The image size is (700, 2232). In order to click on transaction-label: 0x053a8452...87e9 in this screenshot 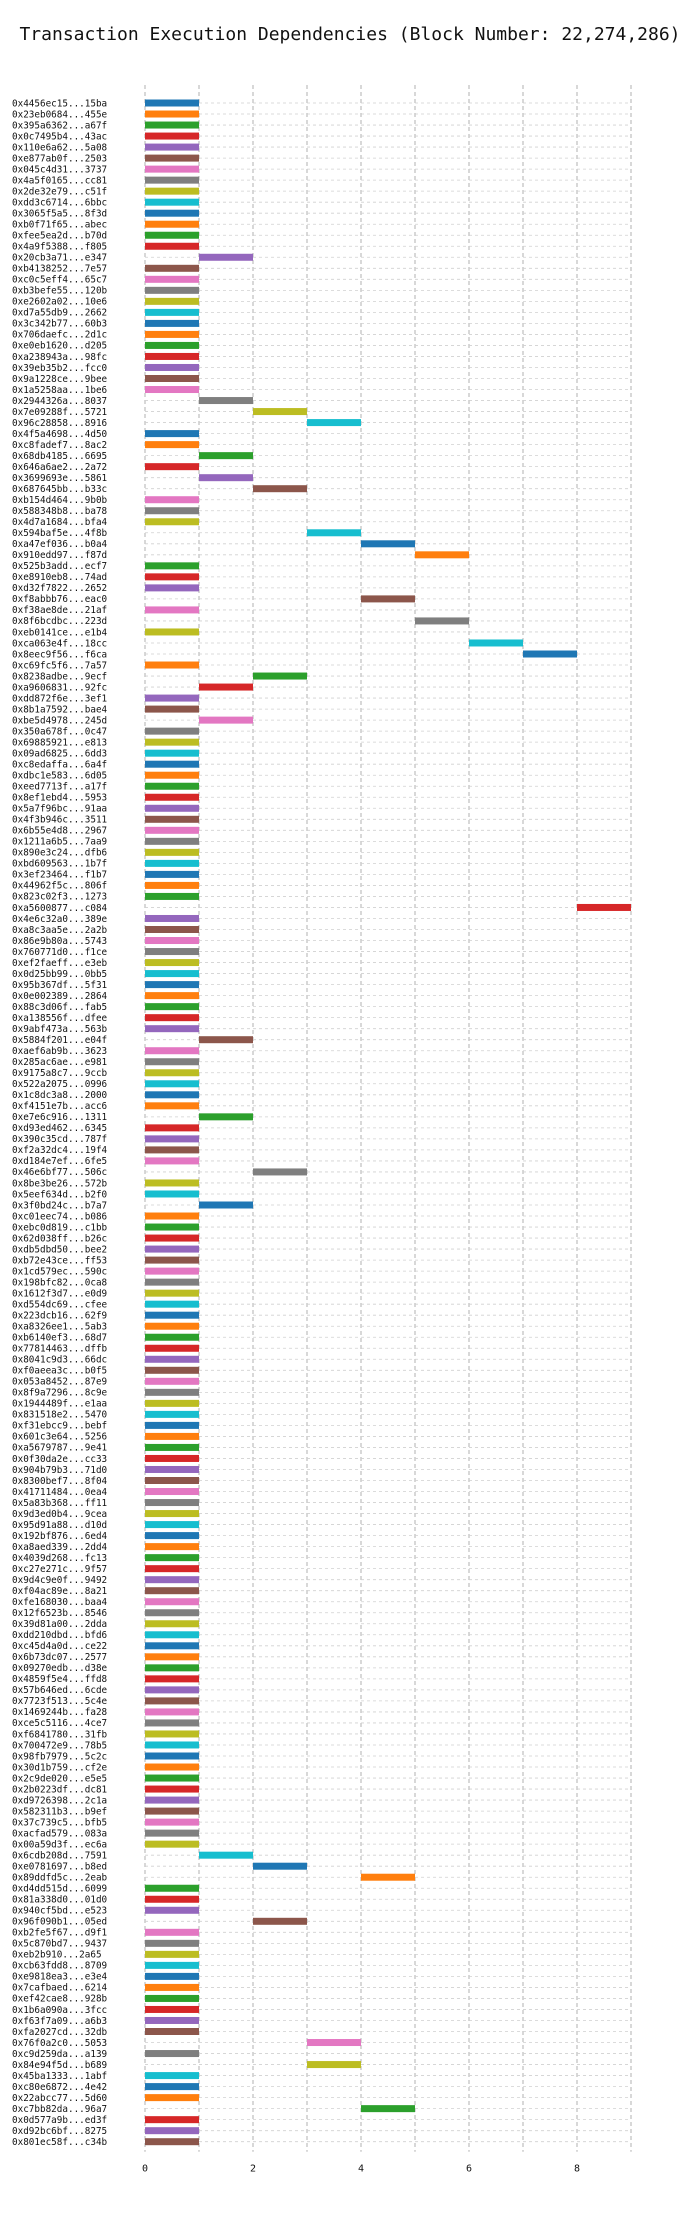, I will do `click(59, 1382)`.